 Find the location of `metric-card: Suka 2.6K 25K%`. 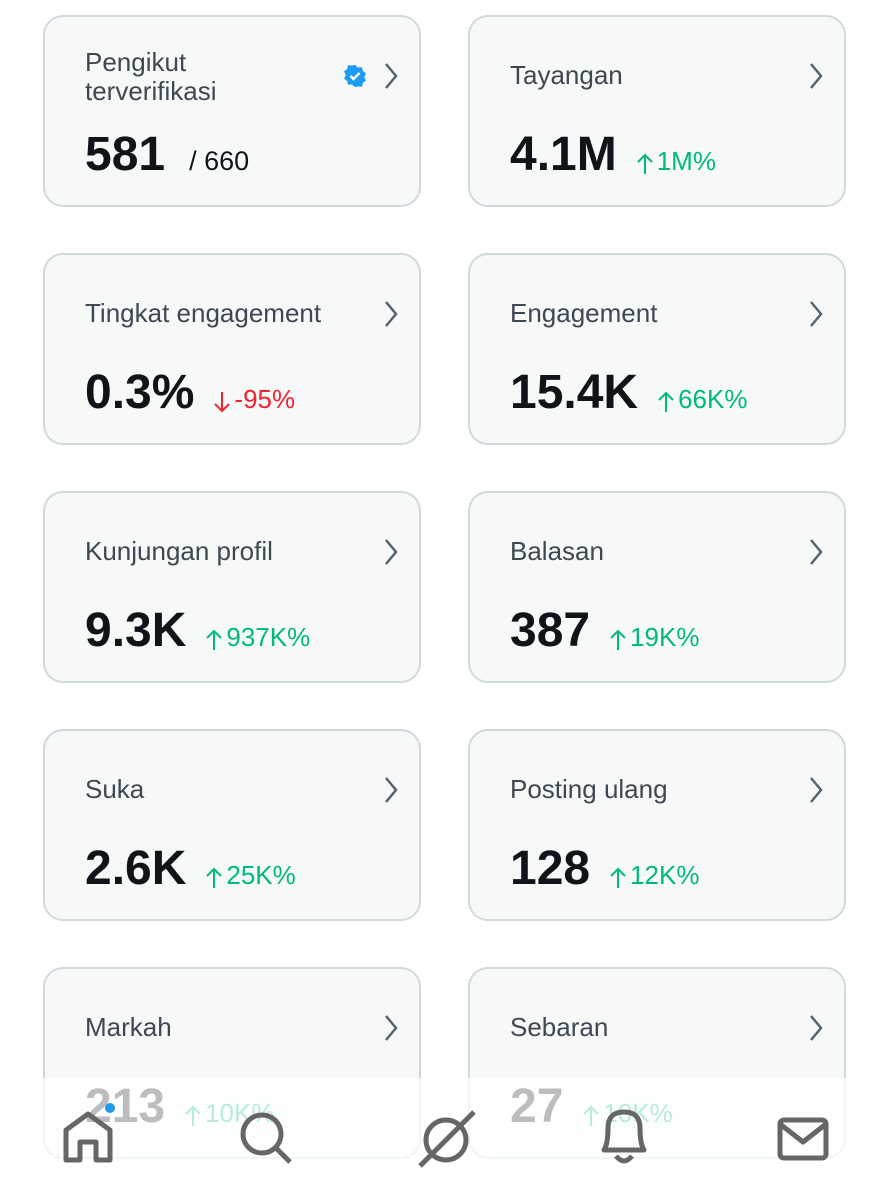

metric-card: Suka 2.6K 25K% is located at coordinates (232, 825).